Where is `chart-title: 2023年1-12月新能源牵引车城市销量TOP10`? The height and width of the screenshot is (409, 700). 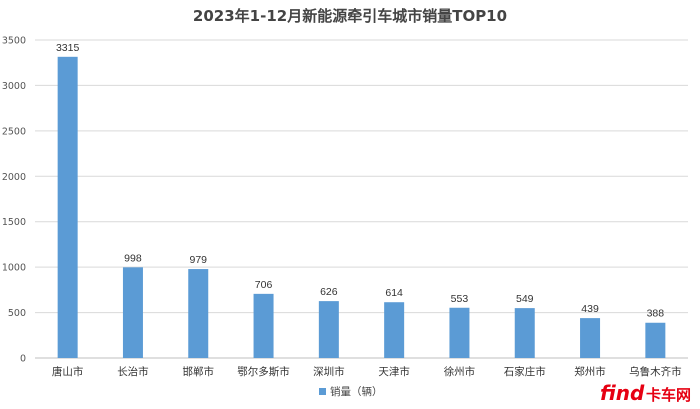 chart-title: 2023年1-12月新能源牵引车城市销量TOP10 is located at coordinates (350, 16).